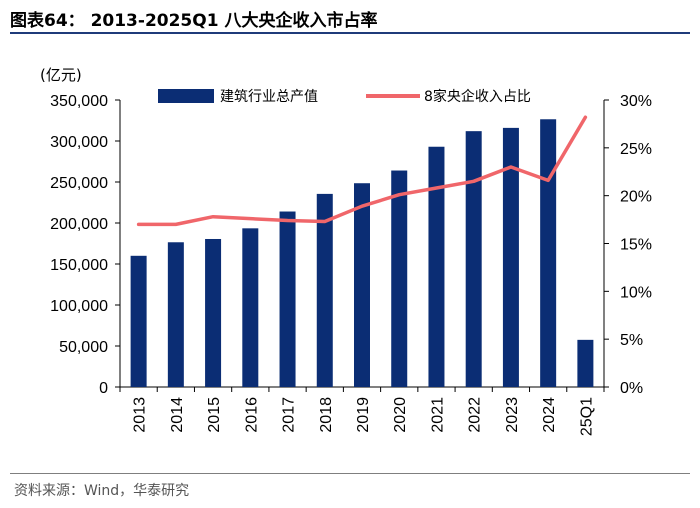 This screenshot has height=508, width=700. What do you see at coordinates (79, 142) in the screenshot?
I see `left-tick-label: 300,000` at bounding box center [79, 142].